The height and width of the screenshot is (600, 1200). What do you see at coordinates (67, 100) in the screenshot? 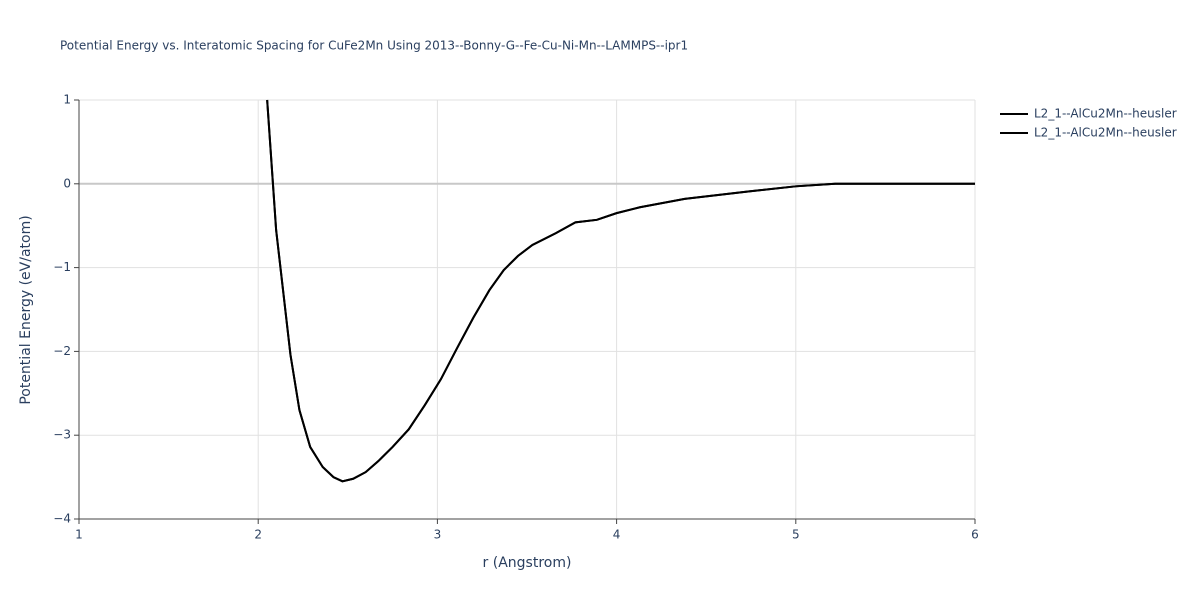
I see `y-tick-label: 1` at bounding box center [67, 100].